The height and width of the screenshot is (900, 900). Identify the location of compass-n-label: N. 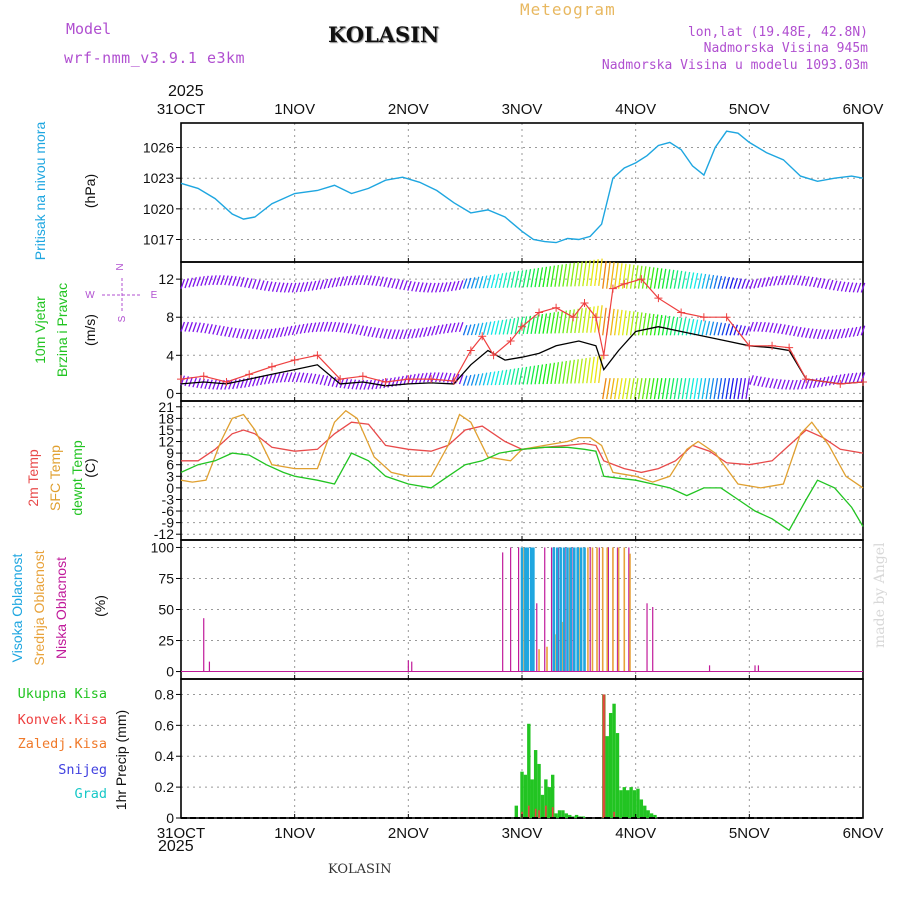
(120, 266).